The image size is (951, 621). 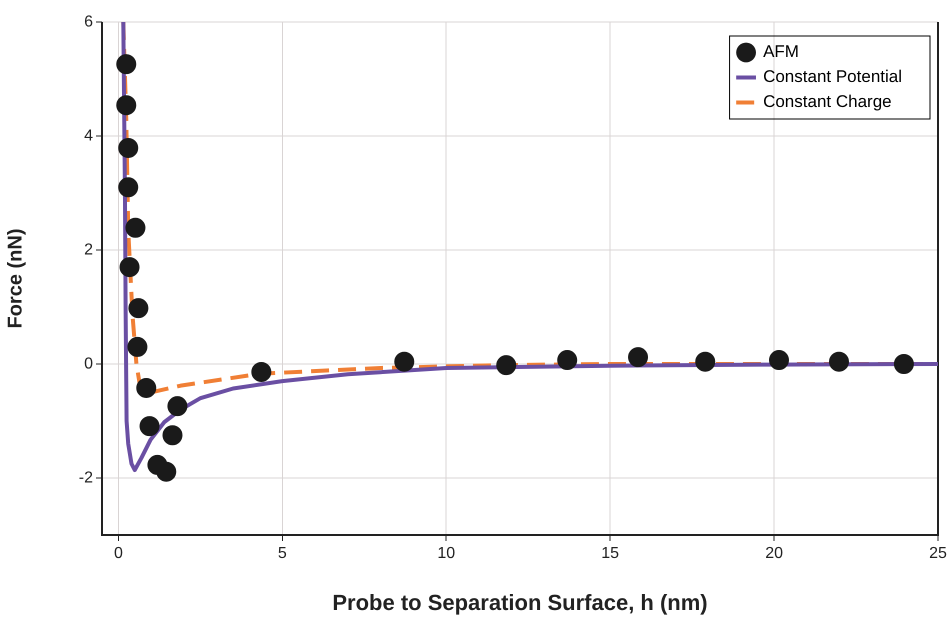 What do you see at coordinates (610, 553) in the screenshot?
I see `x-tick-label: 15` at bounding box center [610, 553].